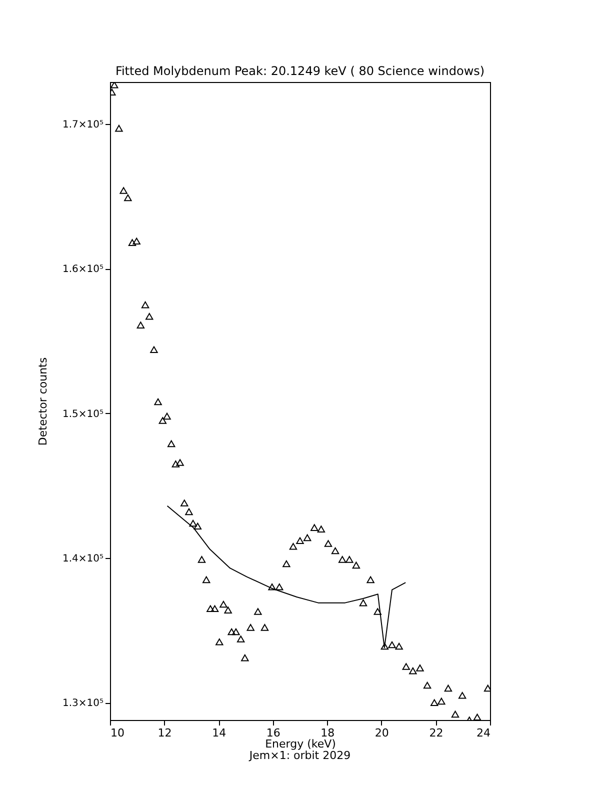 The height and width of the screenshot is (792, 612). I want to click on text: Jem×1: orbit 2029, so click(299, 755).